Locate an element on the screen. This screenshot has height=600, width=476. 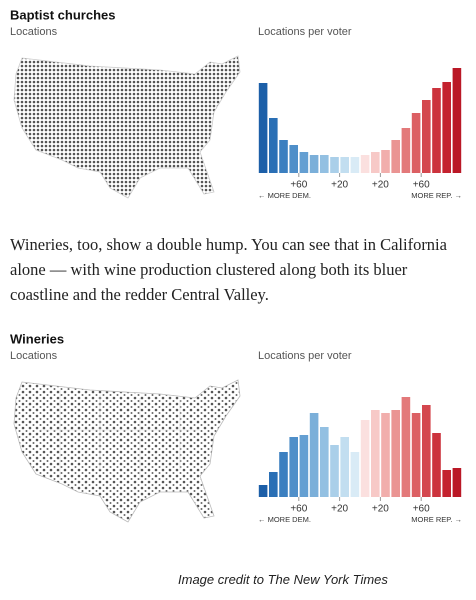
credit: Image credit to The New York Times is located at coordinates (283, 579).